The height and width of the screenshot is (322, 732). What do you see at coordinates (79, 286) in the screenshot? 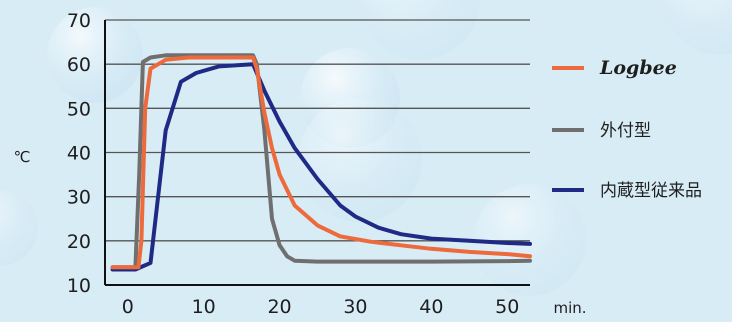
I see `y-tick-label: 10` at bounding box center [79, 286].